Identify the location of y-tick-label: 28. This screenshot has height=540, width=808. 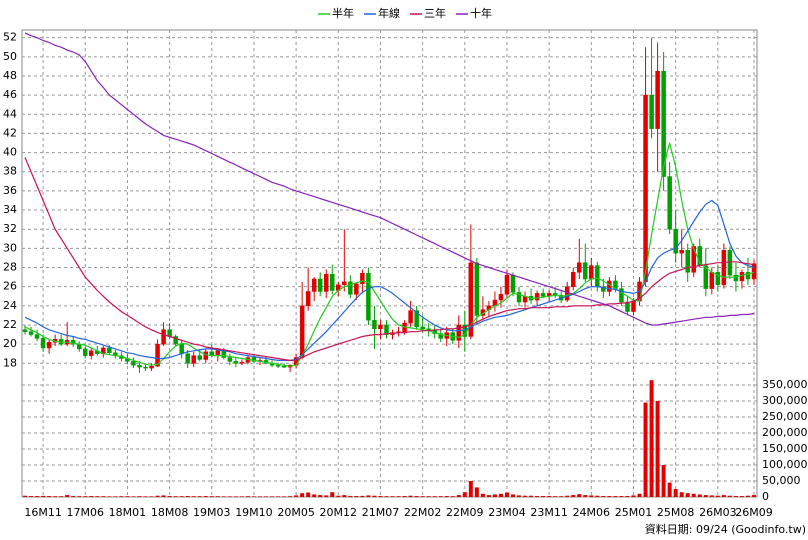
(10, 267).